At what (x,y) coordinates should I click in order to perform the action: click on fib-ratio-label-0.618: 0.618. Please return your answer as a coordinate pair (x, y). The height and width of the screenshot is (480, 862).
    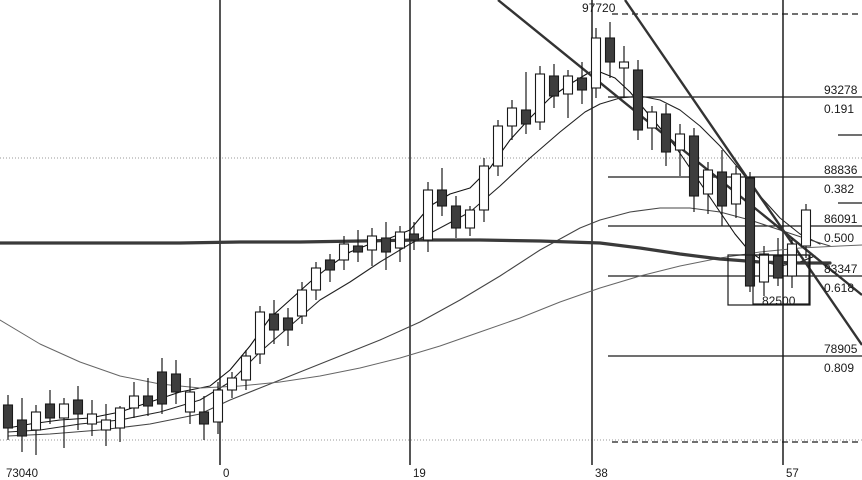
    Looking at the image, I should click on (839, 288).